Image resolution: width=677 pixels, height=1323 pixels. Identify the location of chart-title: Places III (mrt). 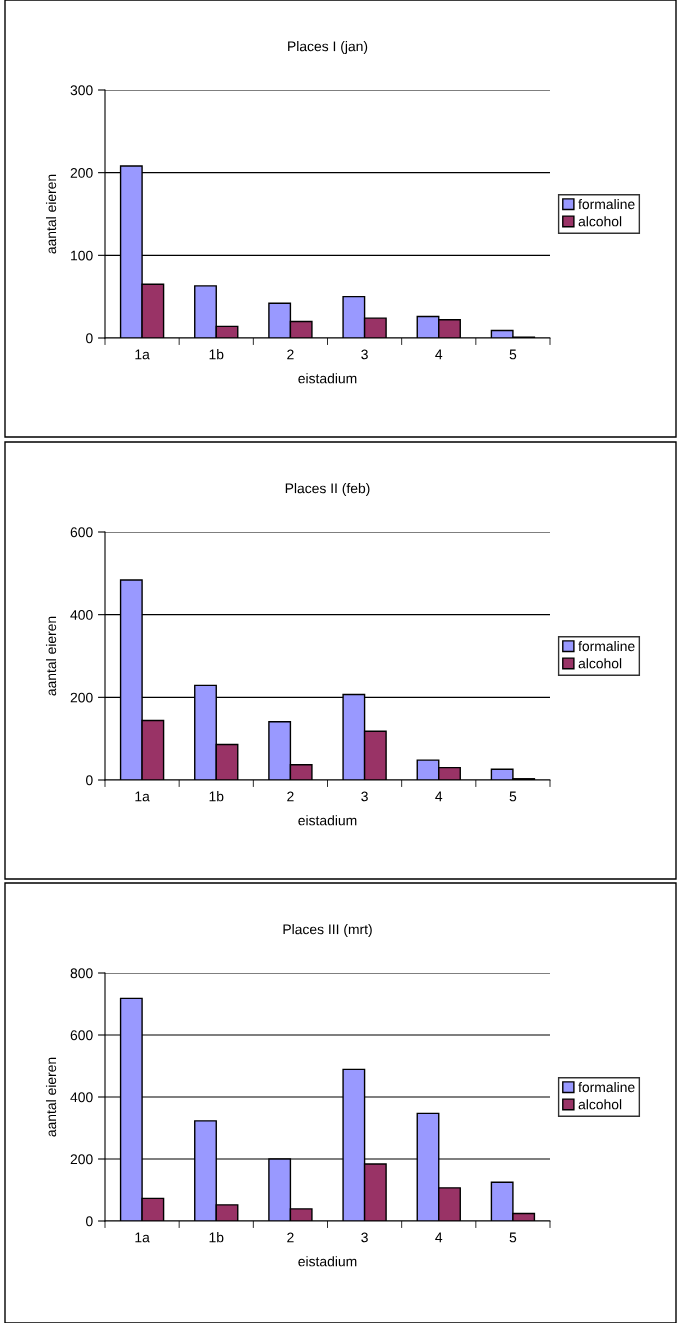
(327, 930).